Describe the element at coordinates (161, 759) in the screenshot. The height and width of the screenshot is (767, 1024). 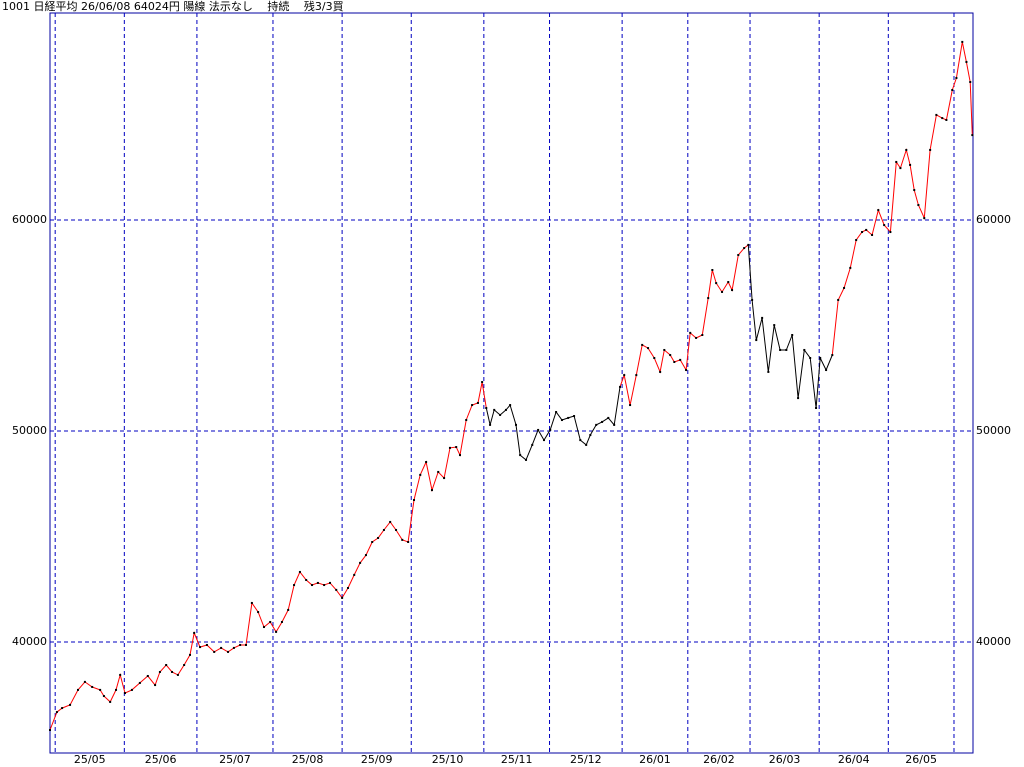
I see `x-tick-label: 25/06` at that location.